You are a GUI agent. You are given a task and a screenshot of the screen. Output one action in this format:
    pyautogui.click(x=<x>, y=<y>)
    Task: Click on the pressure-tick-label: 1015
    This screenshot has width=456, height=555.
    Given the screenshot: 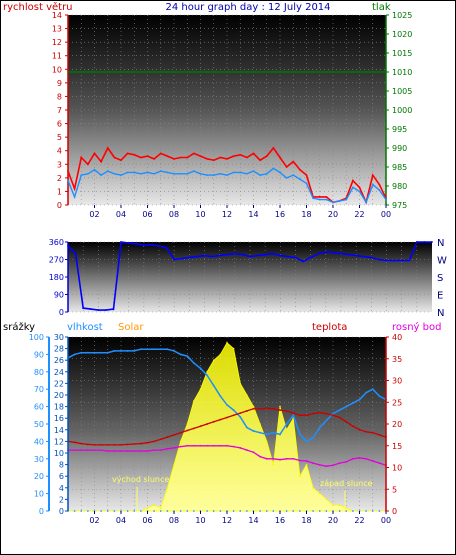 What is the action you would take?
    pyautogui.click(x=402, y=53)
    